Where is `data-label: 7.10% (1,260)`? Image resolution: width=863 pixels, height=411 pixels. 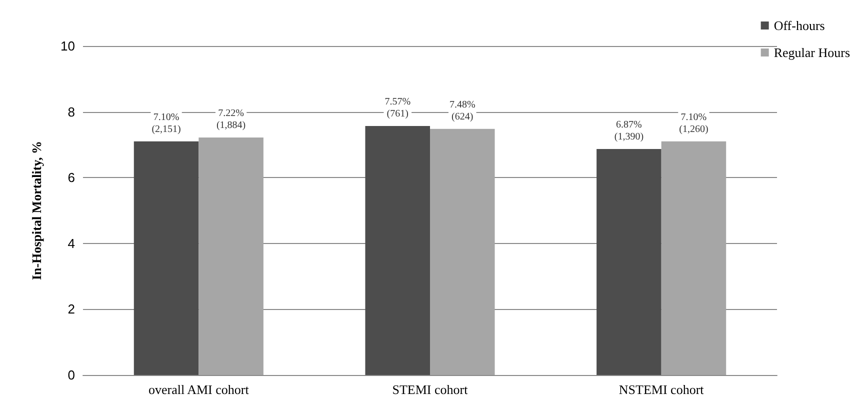
data-label: 7.10% (1,260) is located at coordinates (693, 123).